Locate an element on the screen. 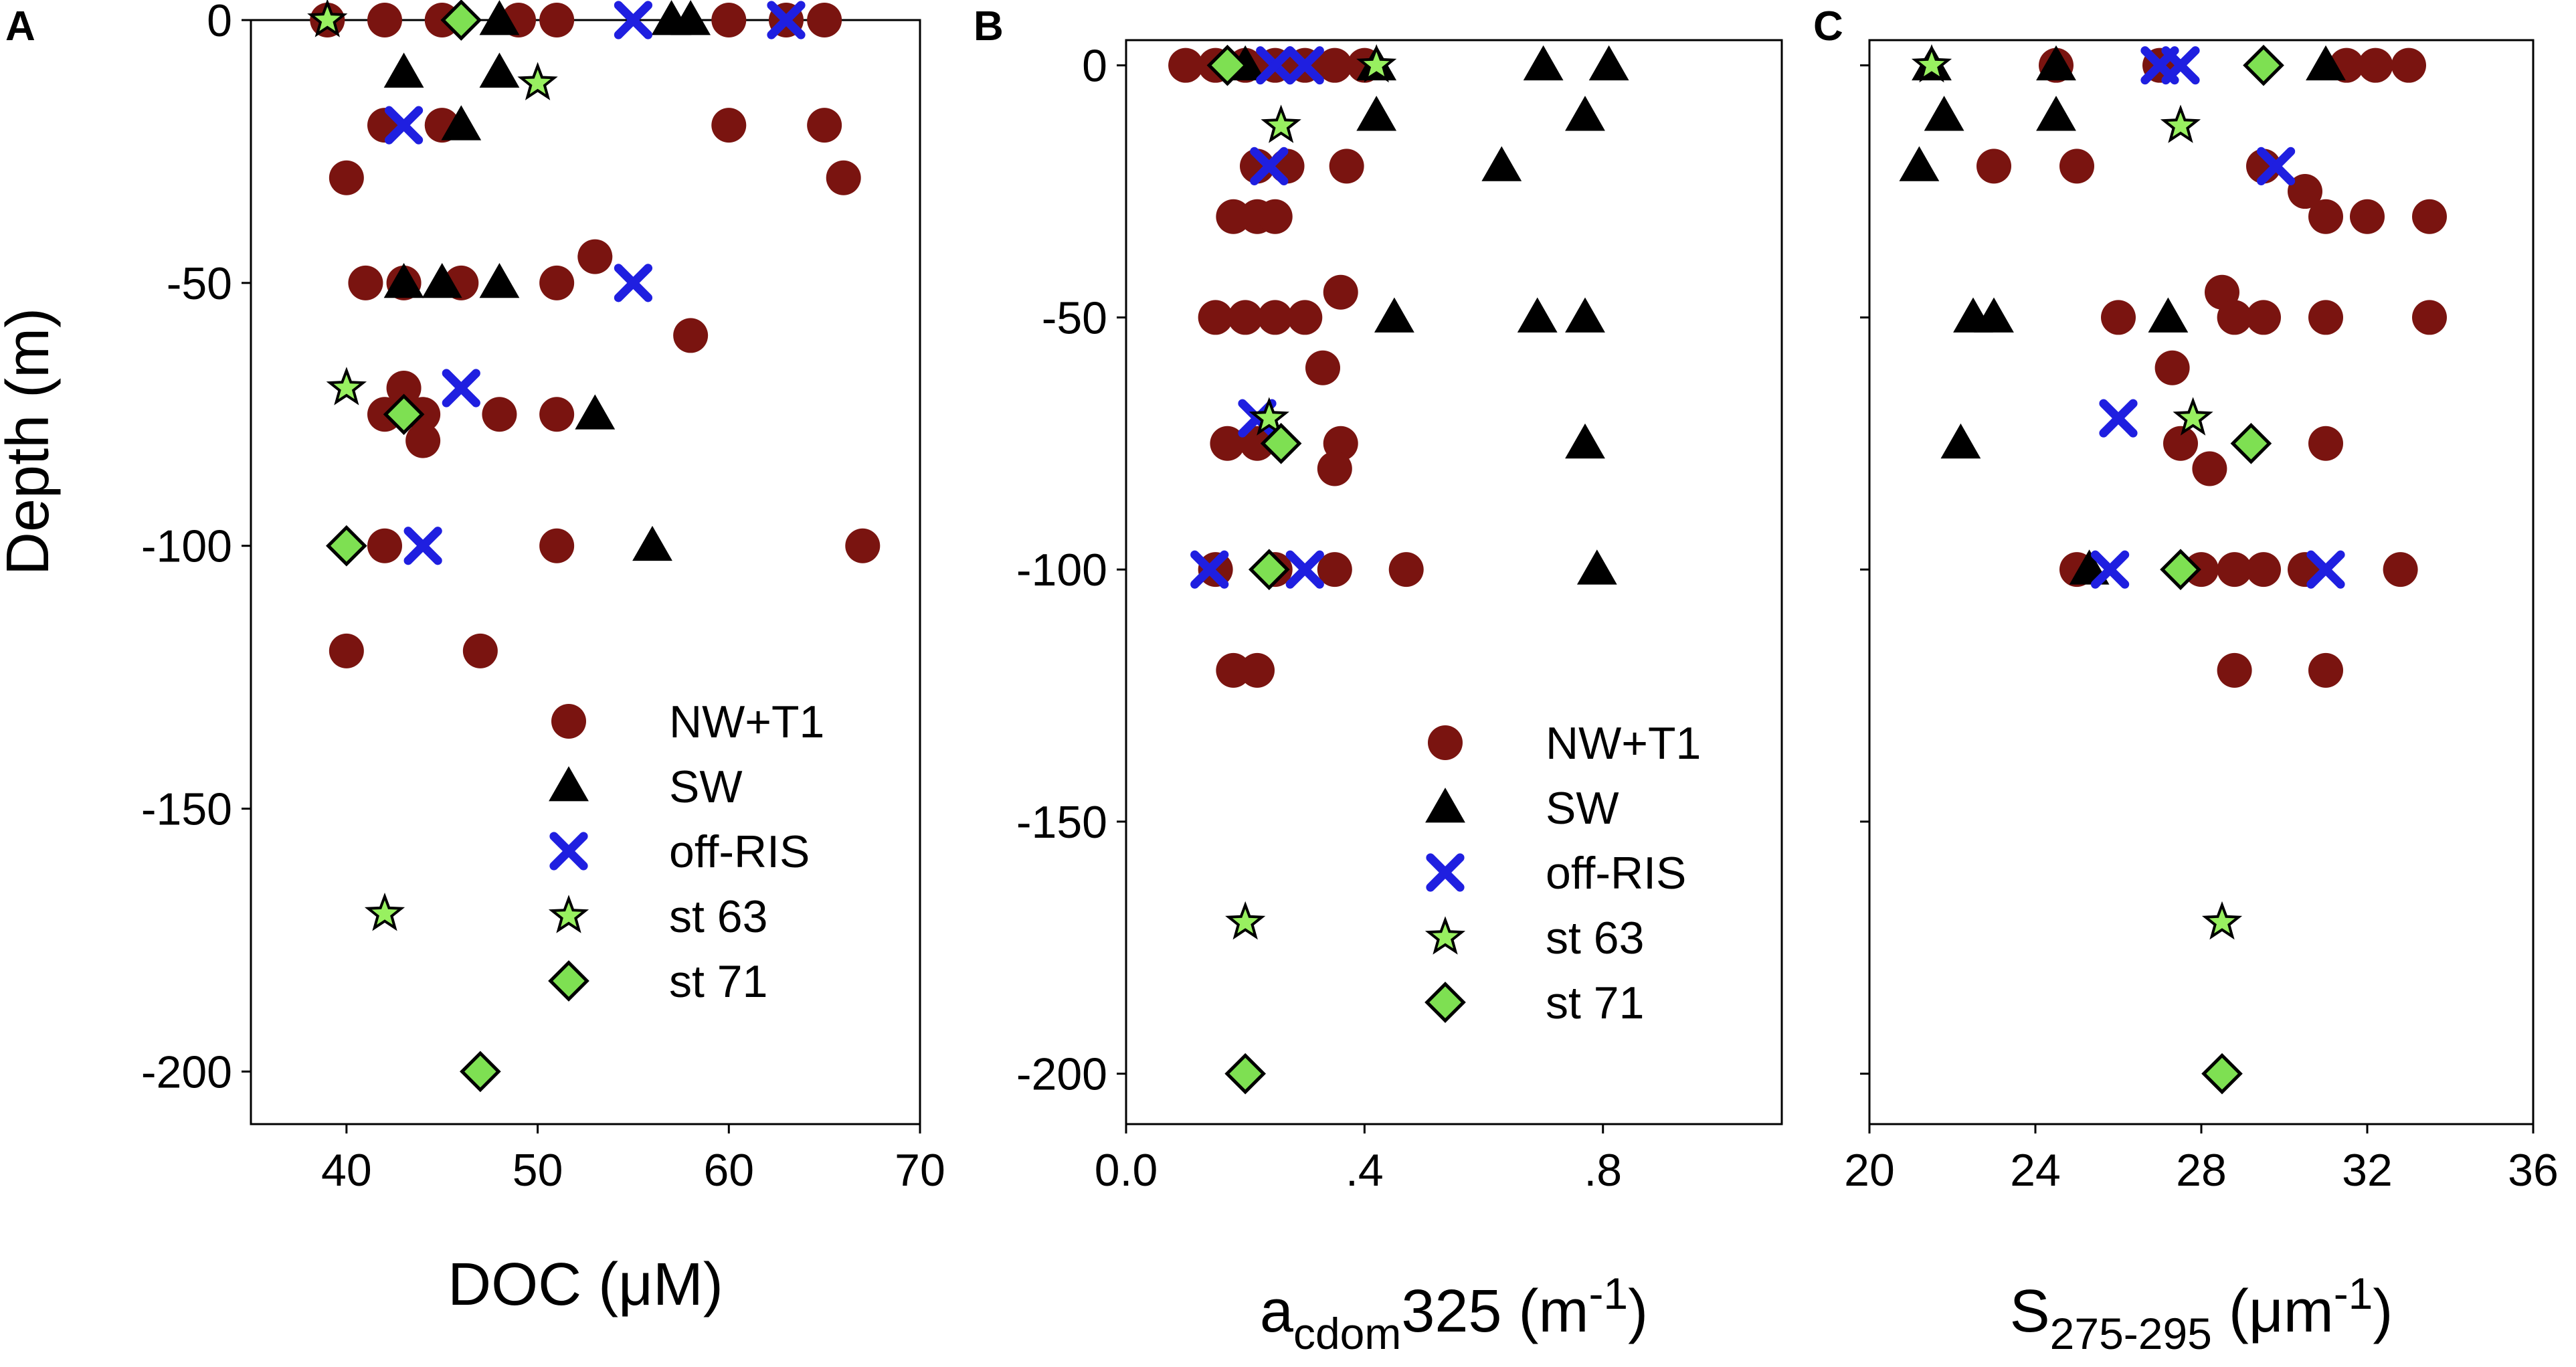 Image resolution: width=2576 pixels, height=1367 pixels. x-axis-label-sub: cdom is located at coordinates (1347, 1333).